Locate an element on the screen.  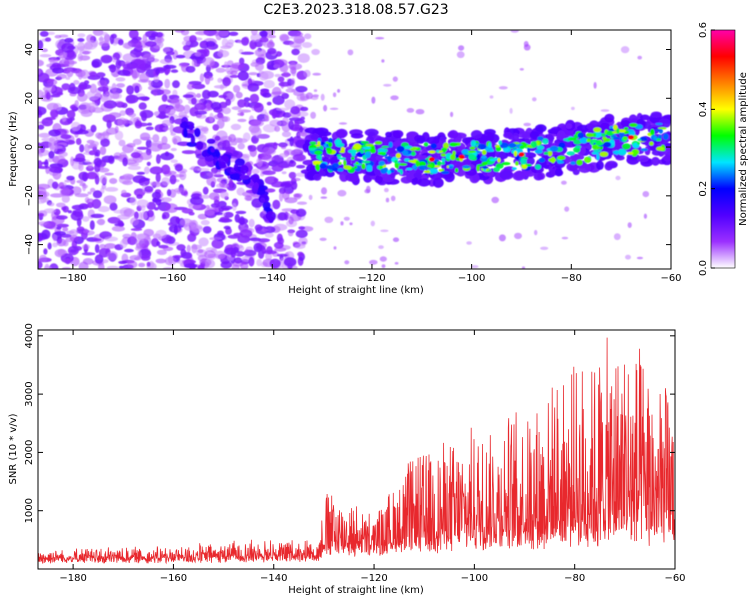
y-tick-label: −20 is located at coordinates (29, 195).